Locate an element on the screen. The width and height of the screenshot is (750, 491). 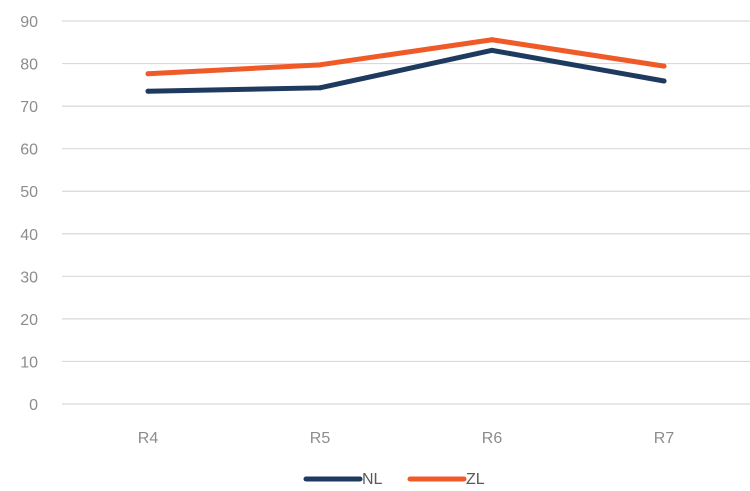
data-point-nl-r4 is located at coordinates (148, 91).